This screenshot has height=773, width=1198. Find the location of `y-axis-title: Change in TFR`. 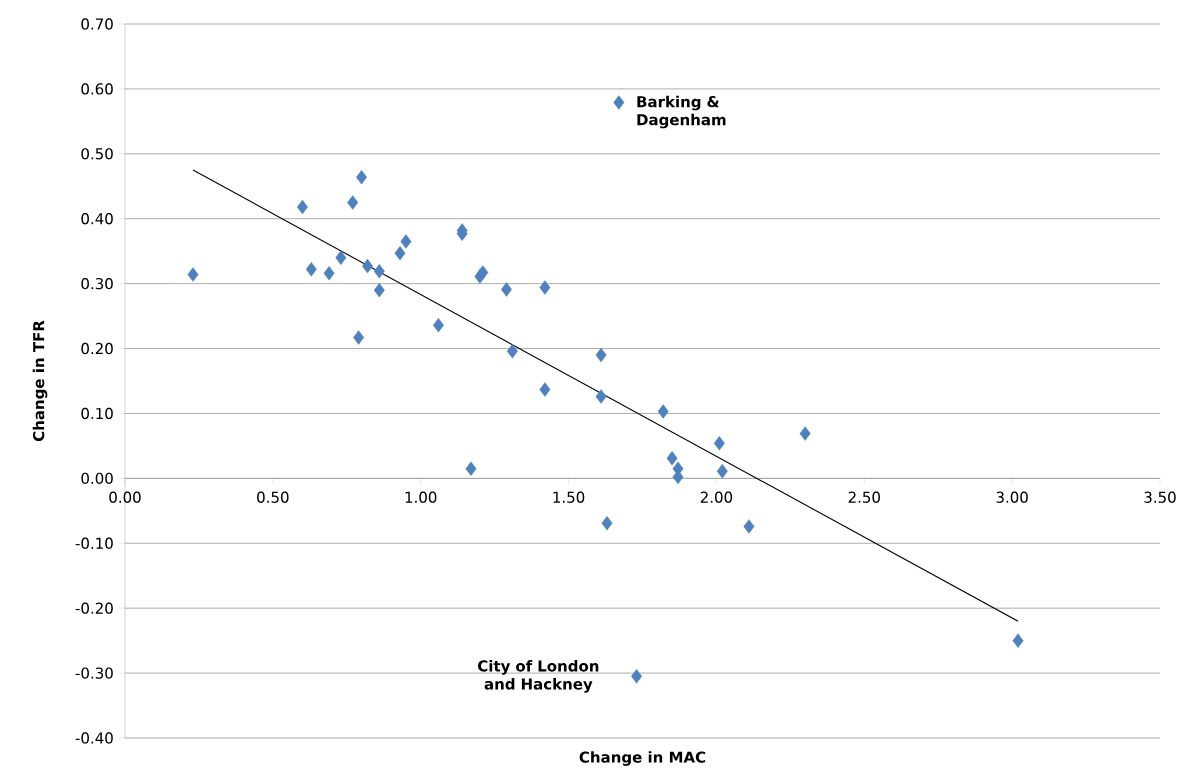

y-axis-title: Change in TFR is located at coordinates (40, 381).